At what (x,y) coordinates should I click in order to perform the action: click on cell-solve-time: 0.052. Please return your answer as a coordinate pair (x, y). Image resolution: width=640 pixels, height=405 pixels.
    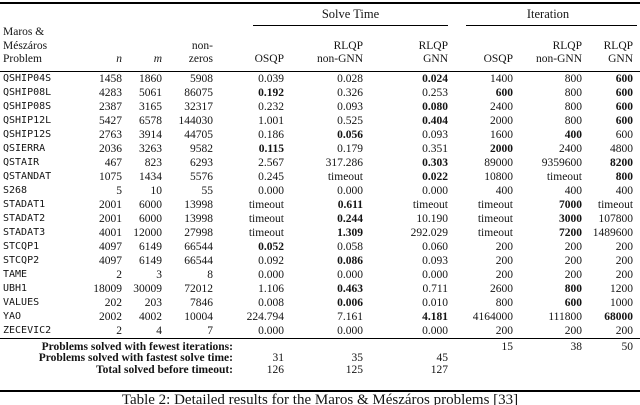
    Looking at the image, I should click on (271, 246).